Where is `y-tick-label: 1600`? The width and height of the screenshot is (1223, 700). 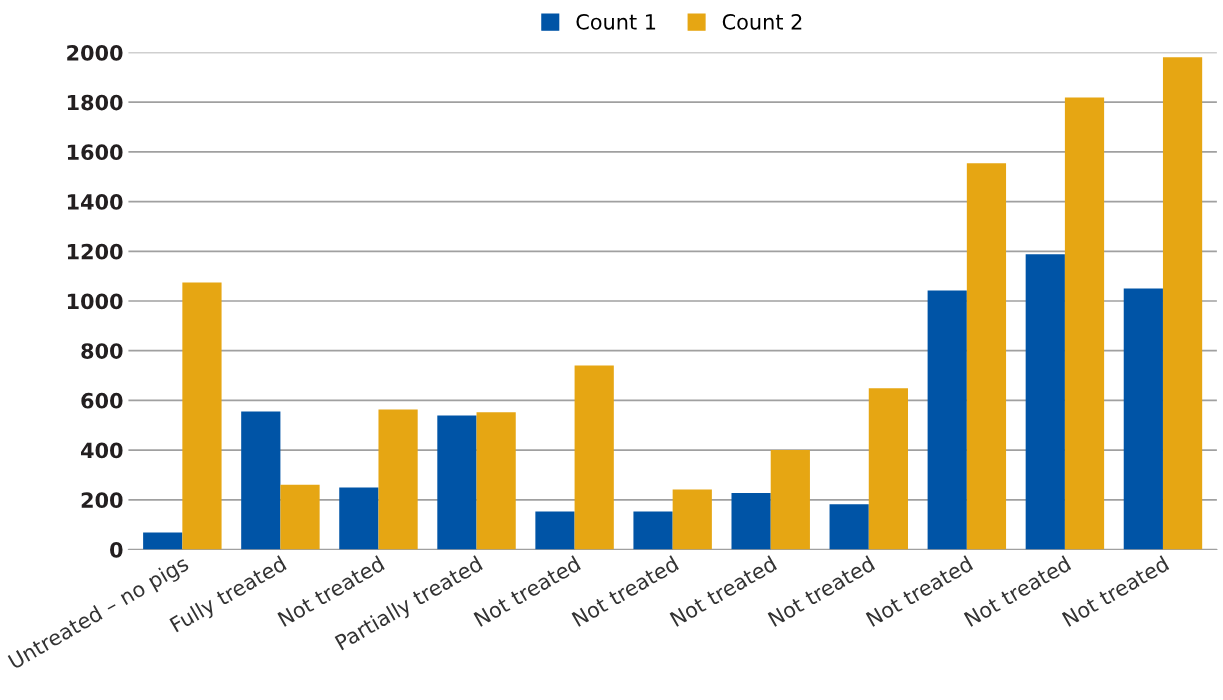 y-tick-label: 1600 is located at coordinates (95, 152).